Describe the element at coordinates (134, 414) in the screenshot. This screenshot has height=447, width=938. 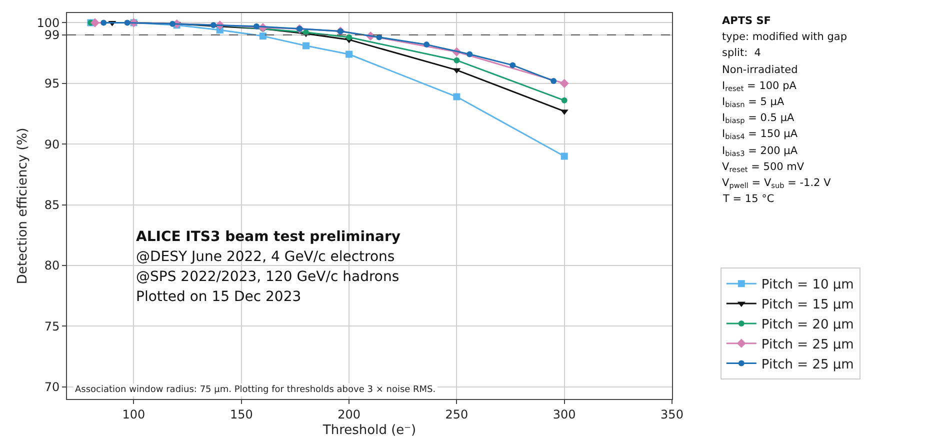
I see `x-tick-label: 100` at that location.